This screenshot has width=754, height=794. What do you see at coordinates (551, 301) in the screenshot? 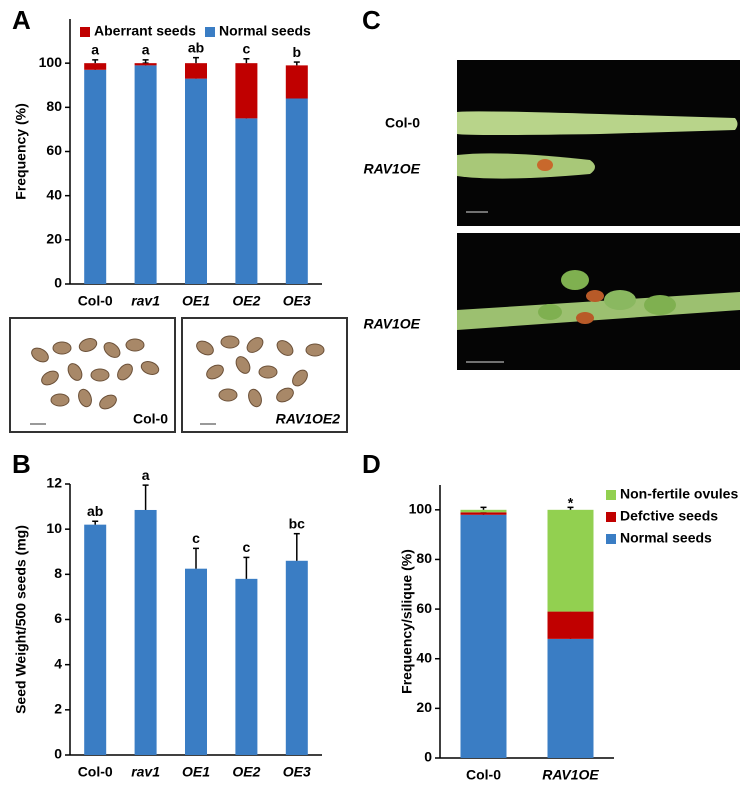
I see `silique-photo: RAV1OE` at bounding box center [551, 301].